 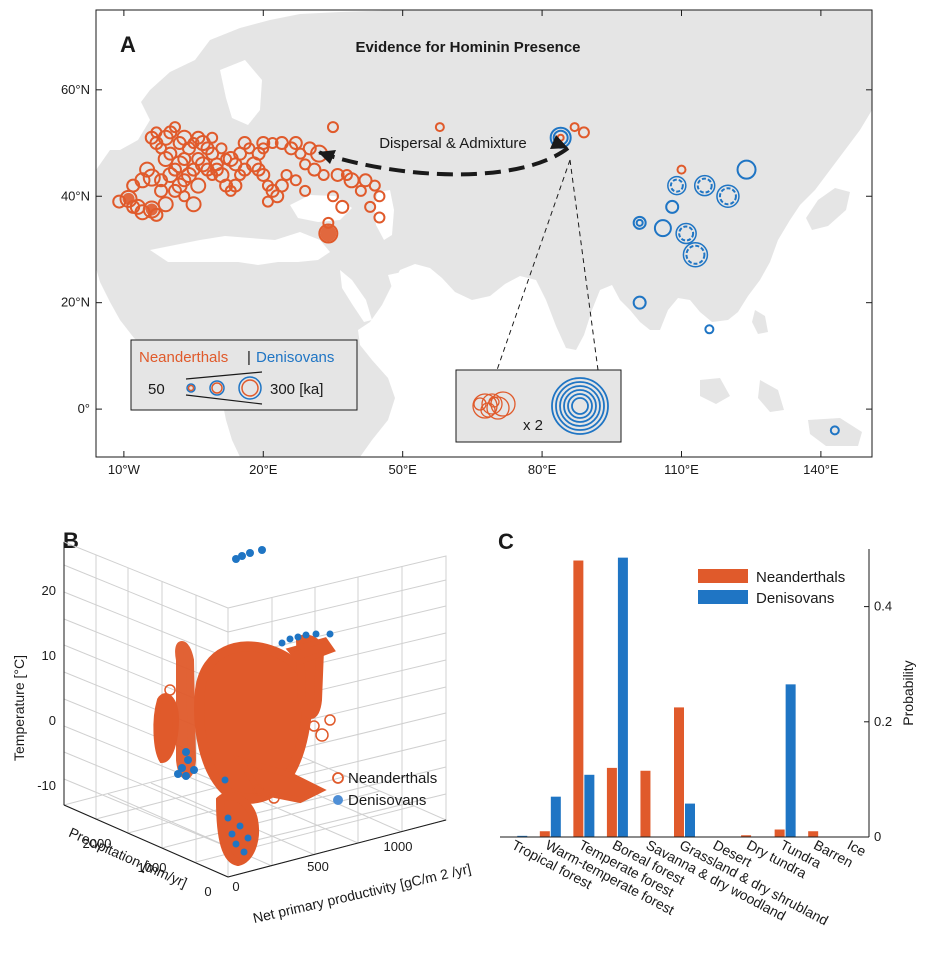 I want to click on b-legend-denisovans: Denisovans, so click(x=387, y=800).